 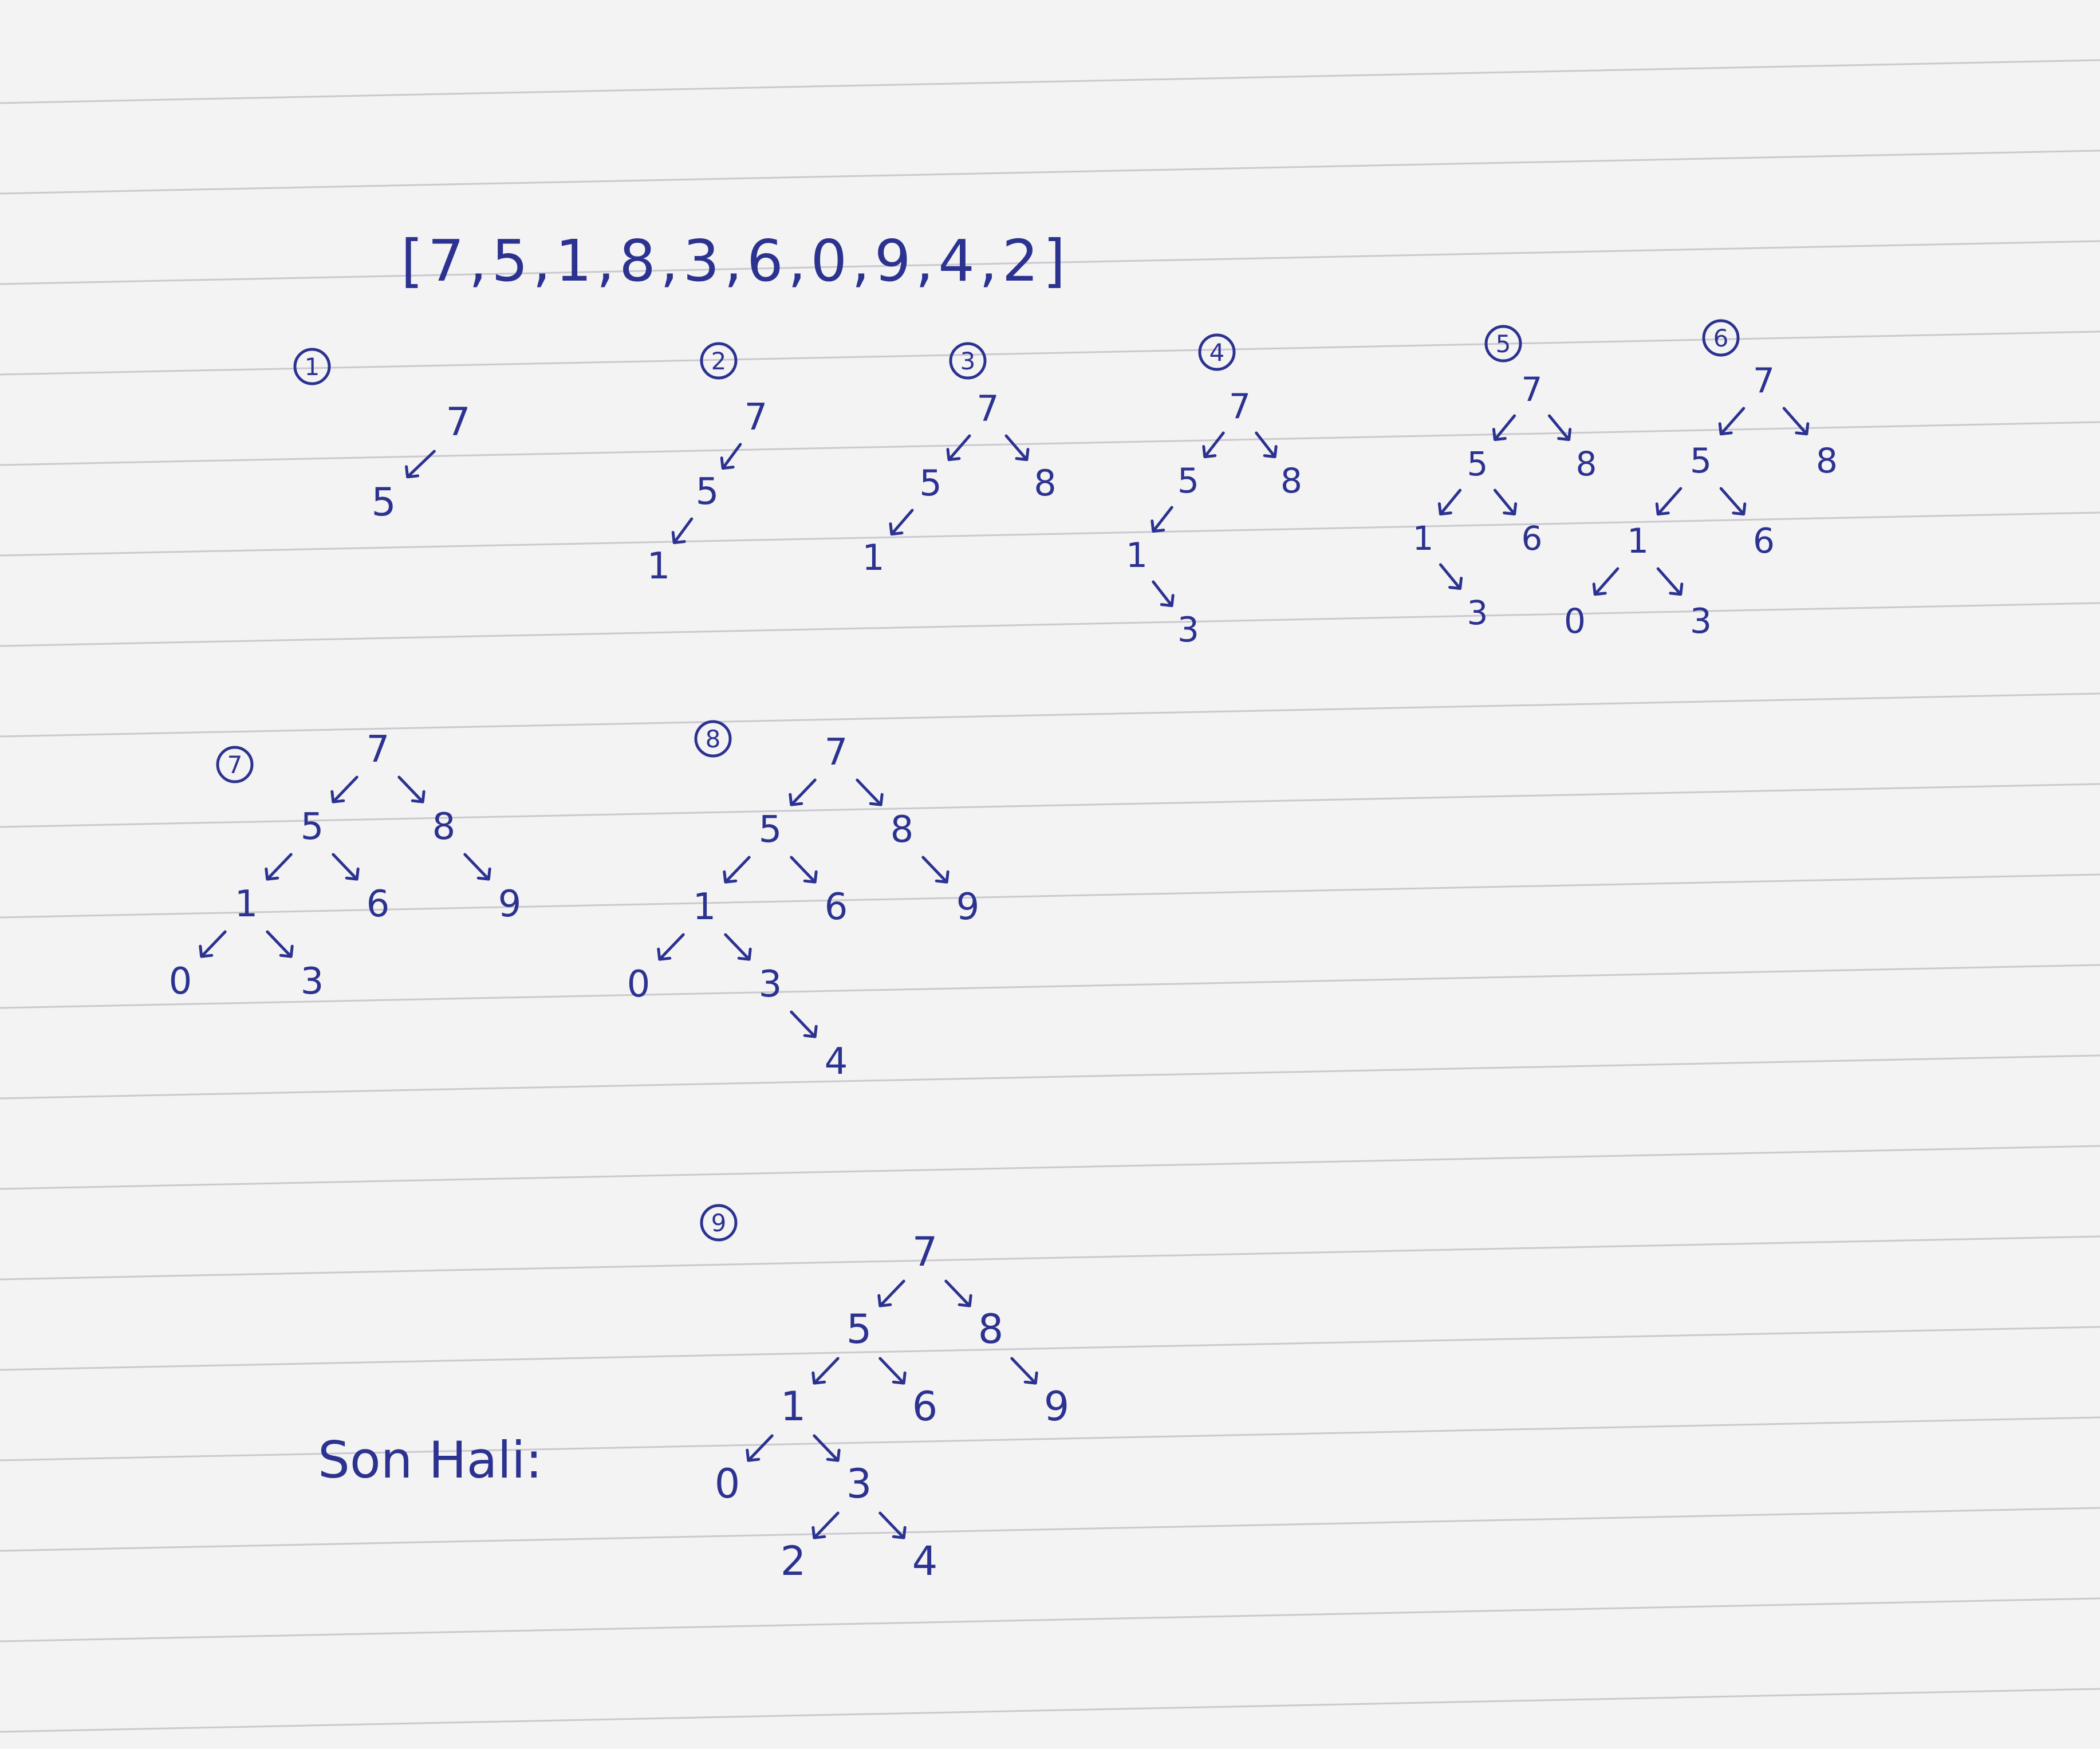 I want to click on tree-node: 2, so click(x=794, y=1561).